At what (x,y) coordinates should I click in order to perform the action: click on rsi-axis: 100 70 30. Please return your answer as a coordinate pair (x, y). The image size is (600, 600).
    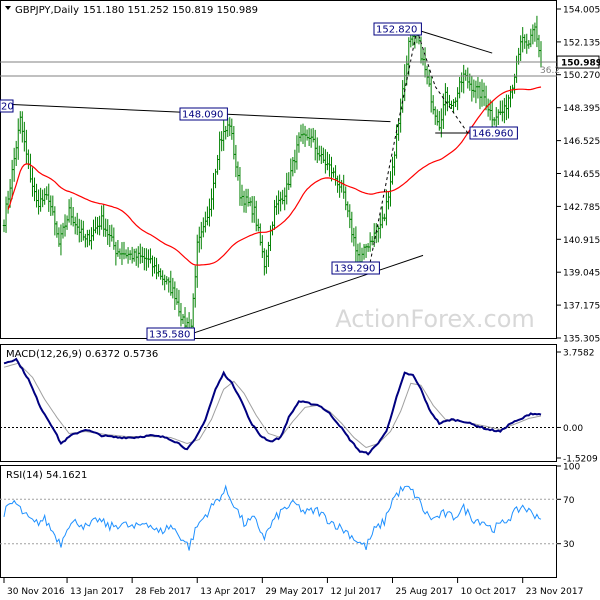
    Looking at the image, I should click on (568, 506).